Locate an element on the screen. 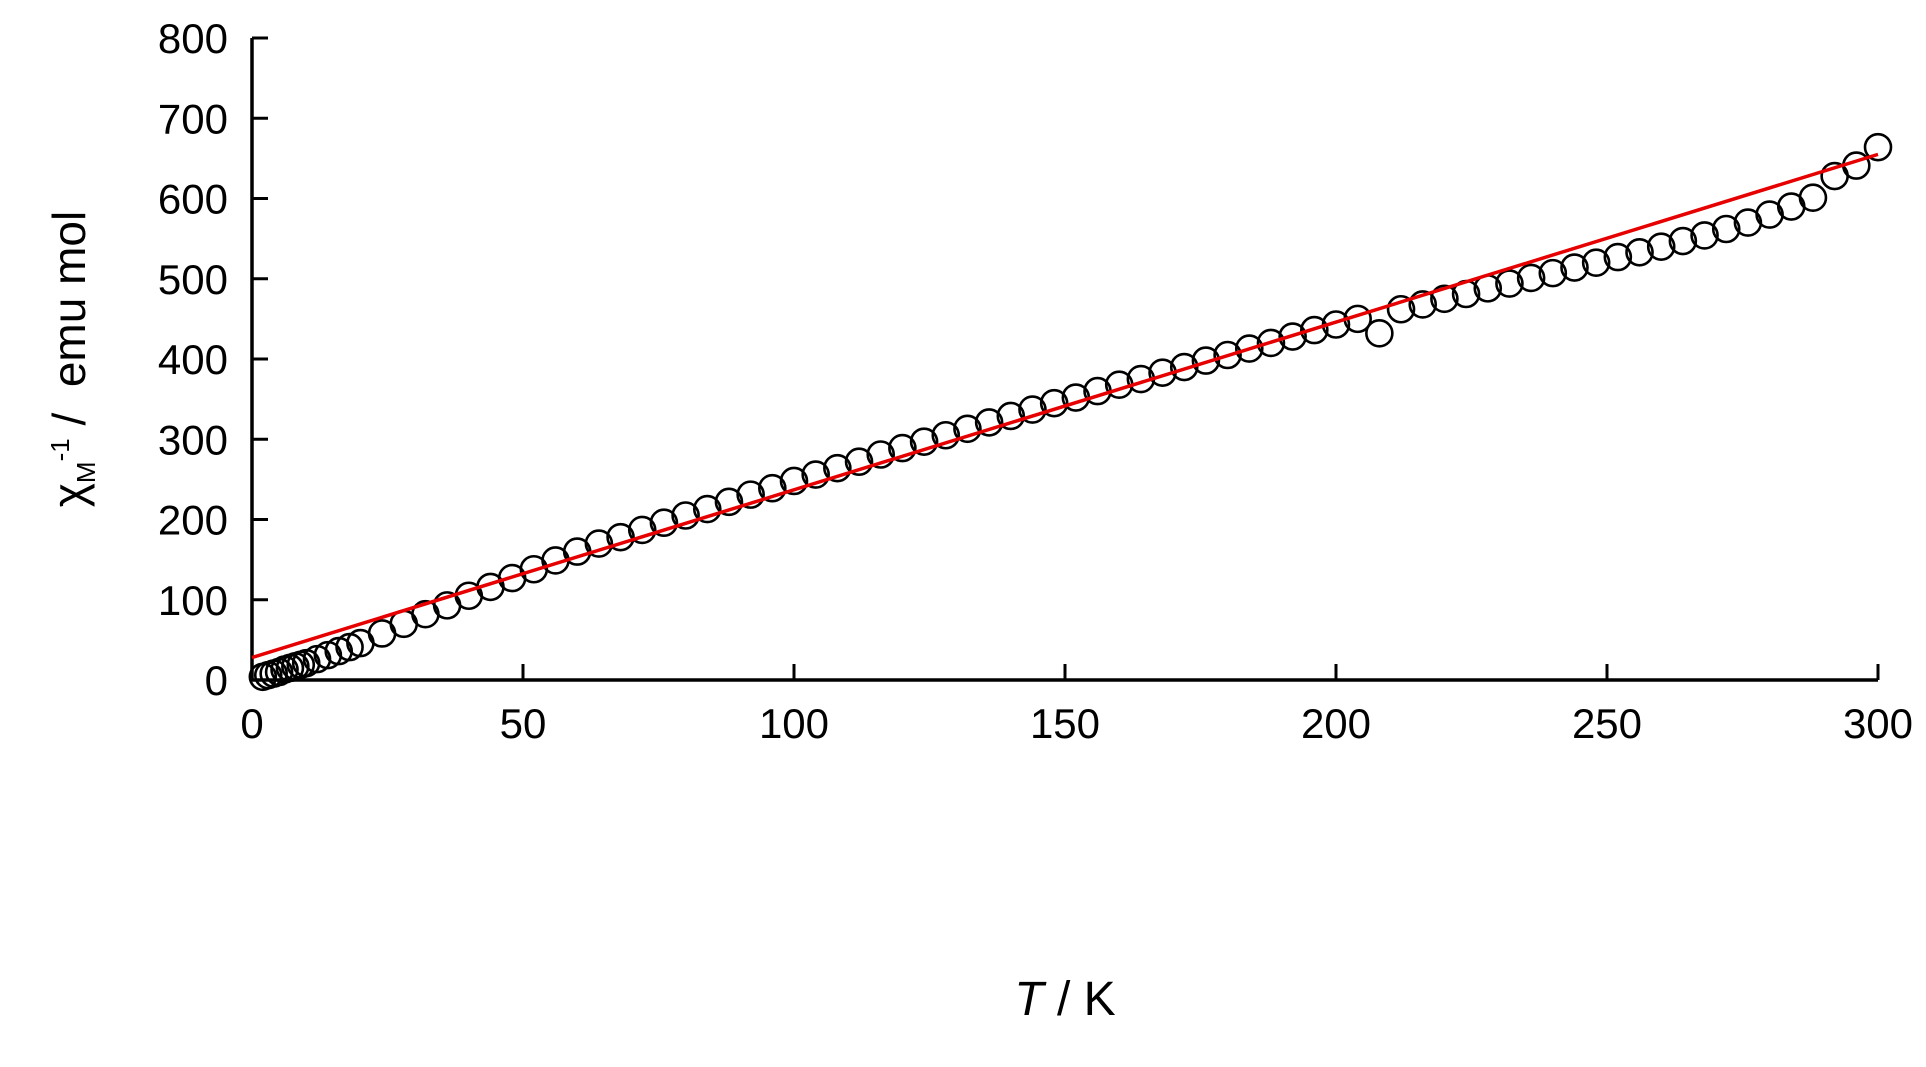 Image resolution: width=1926 pixels, height=1067 pixels. y-tick-label: 500 is located at coordinates (193, 279).